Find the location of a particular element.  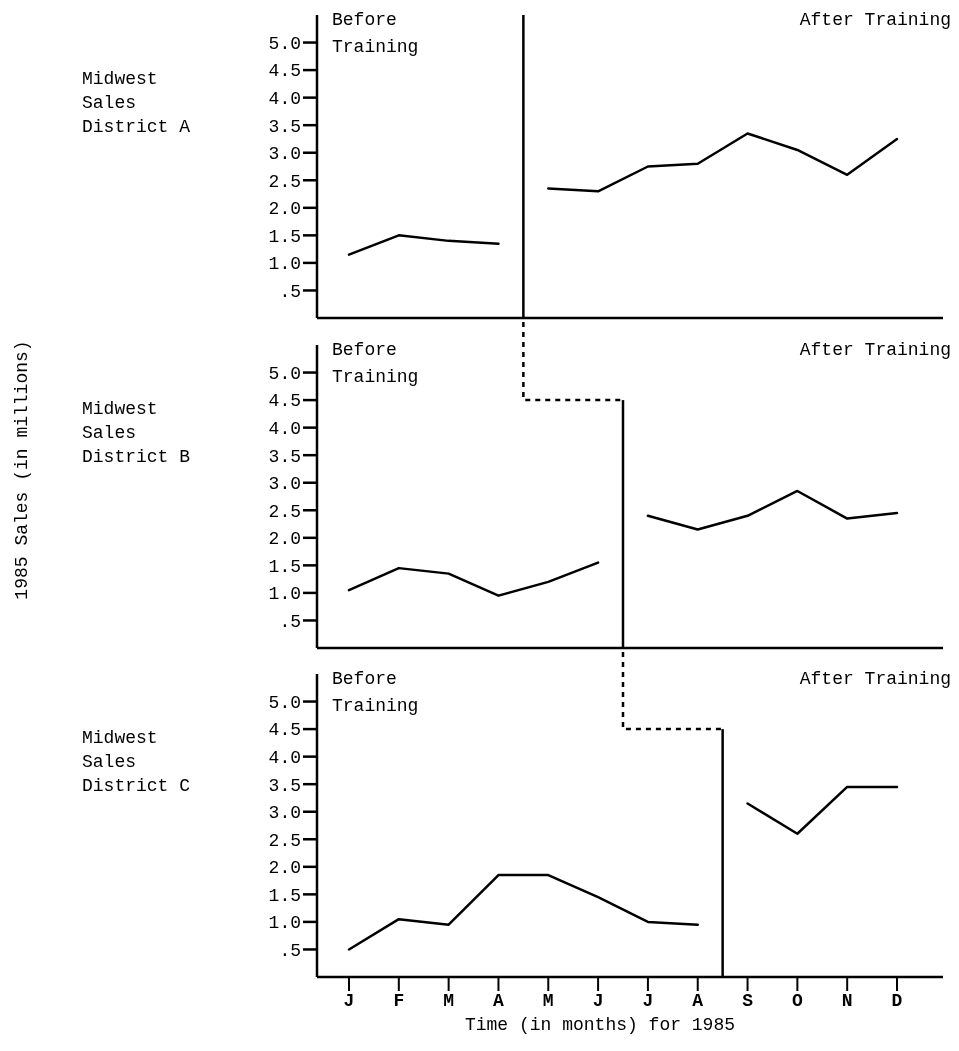

x-axis-title: Time (in months) for 1985 is located at coordinates (599, 1025).